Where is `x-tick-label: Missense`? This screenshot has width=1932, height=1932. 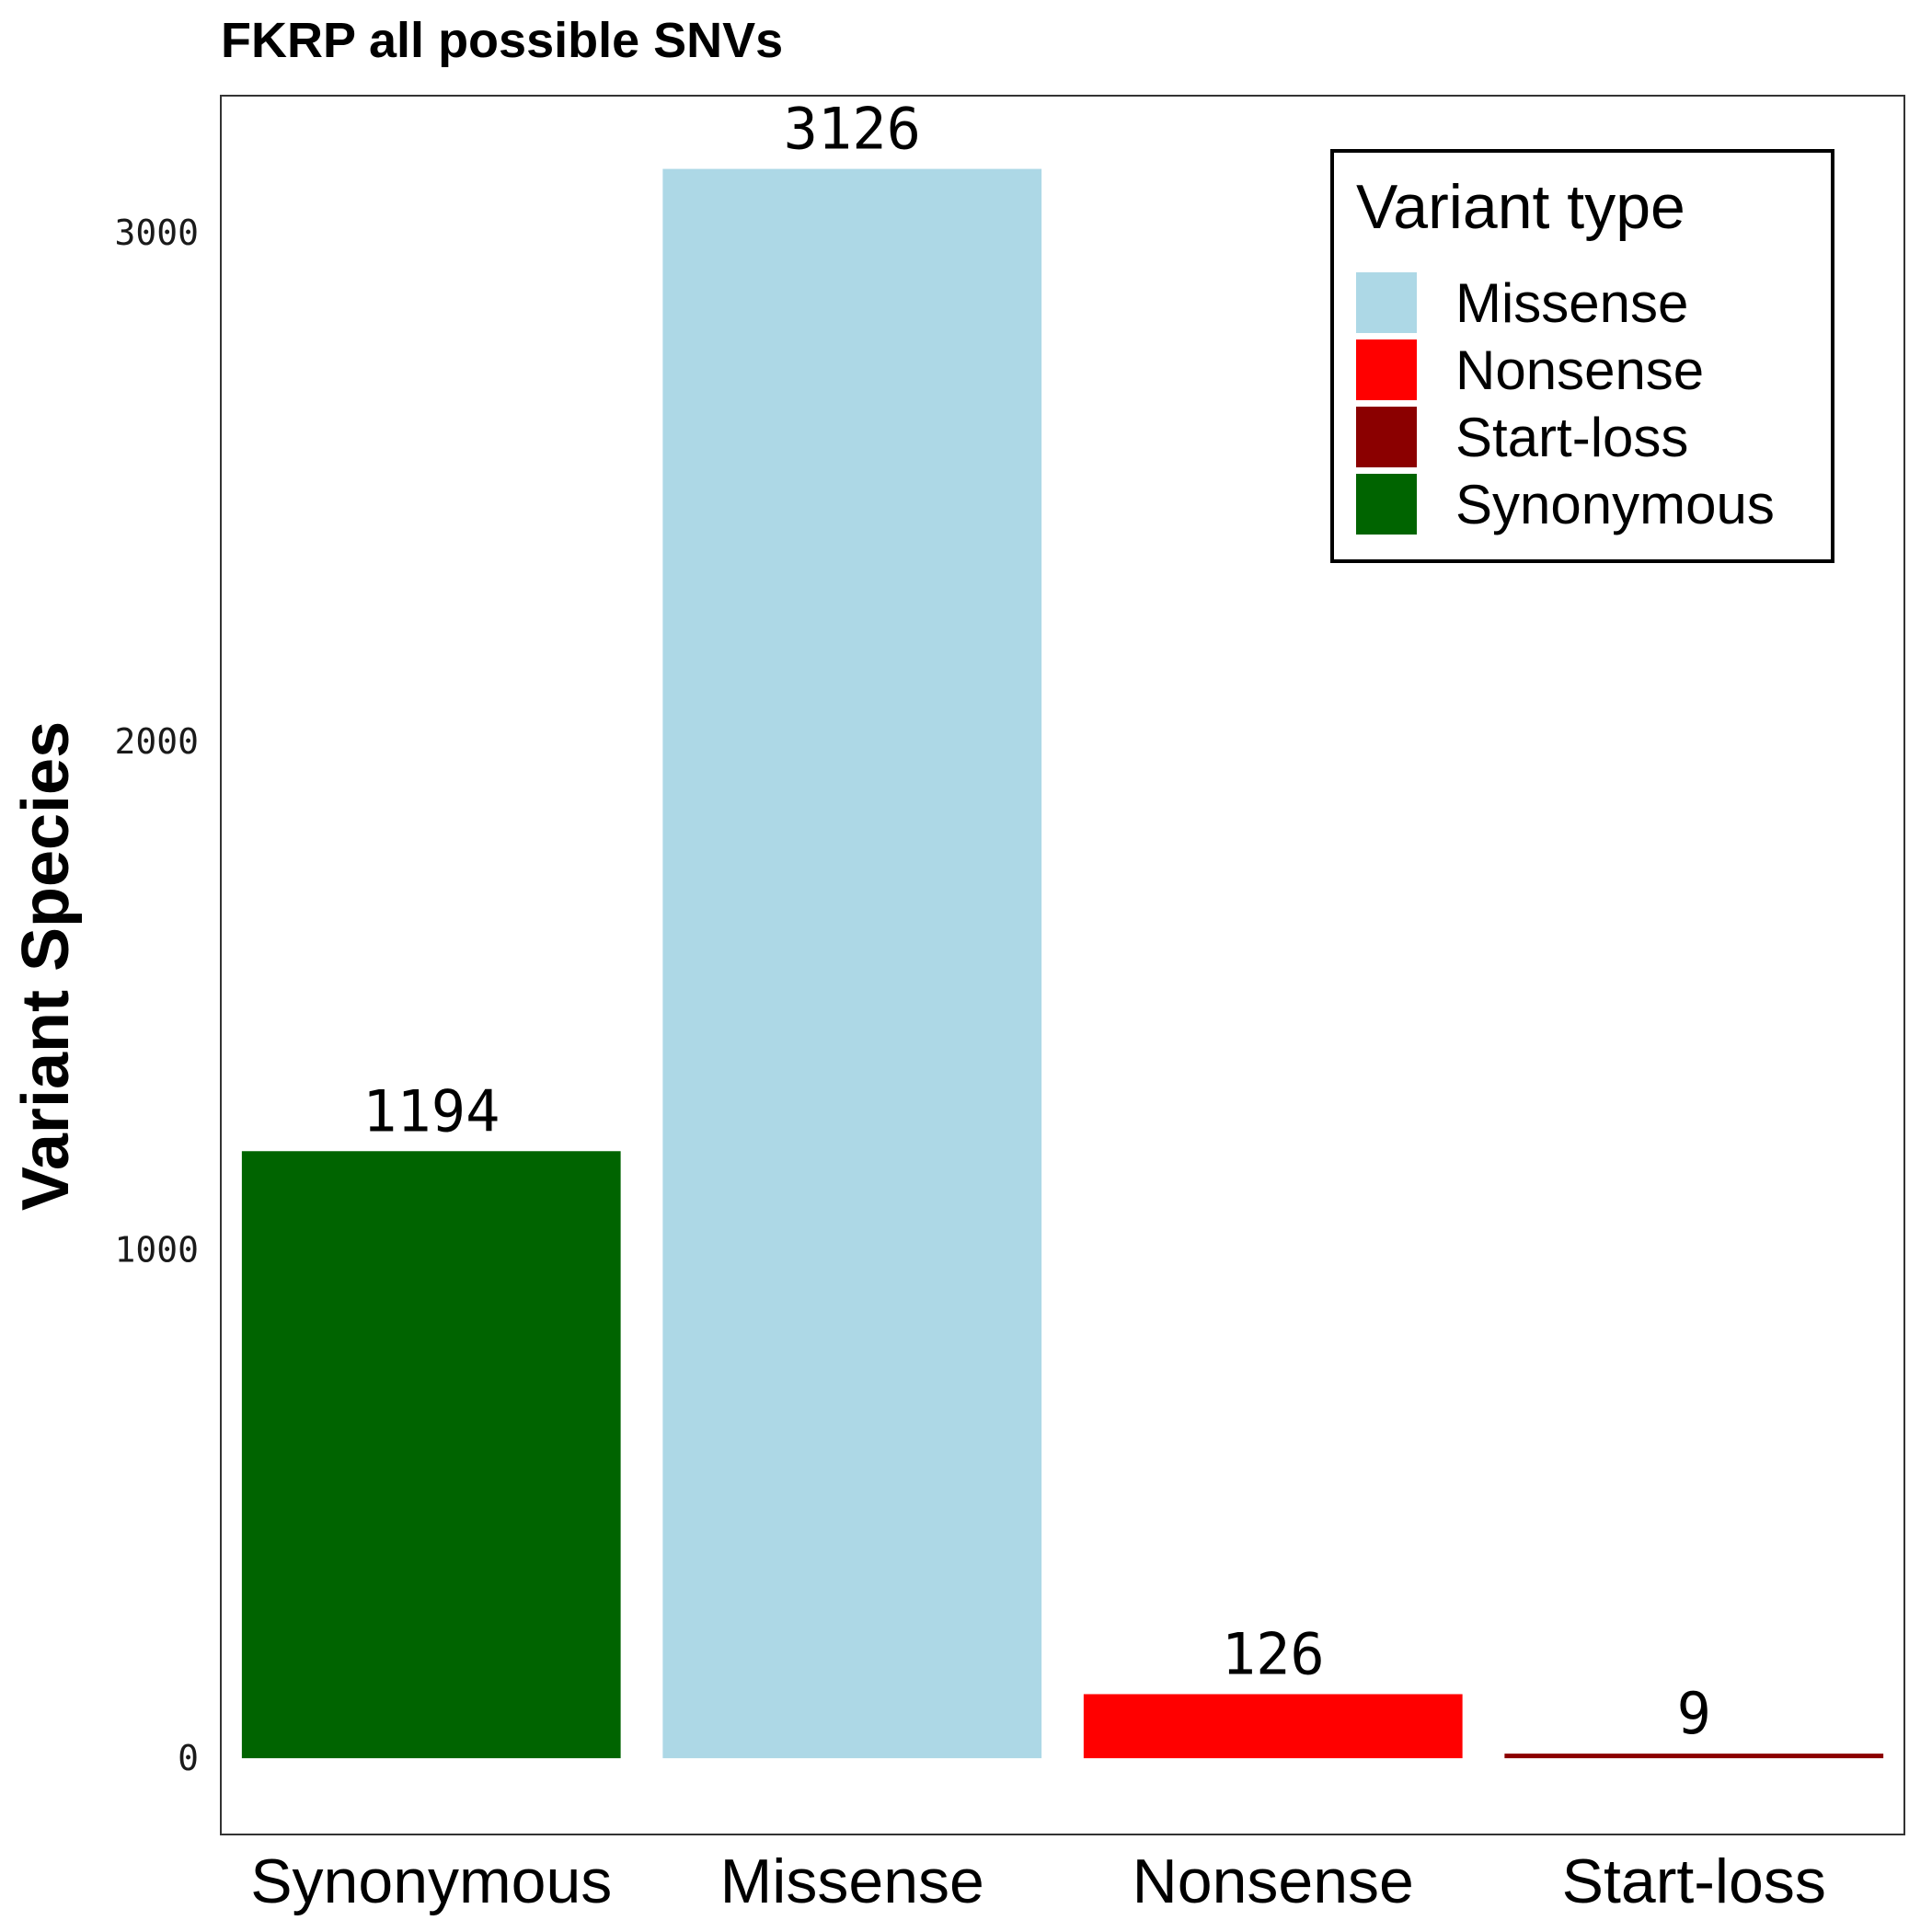 x-tick-label: Missense is located at coordinates (852, 1881).